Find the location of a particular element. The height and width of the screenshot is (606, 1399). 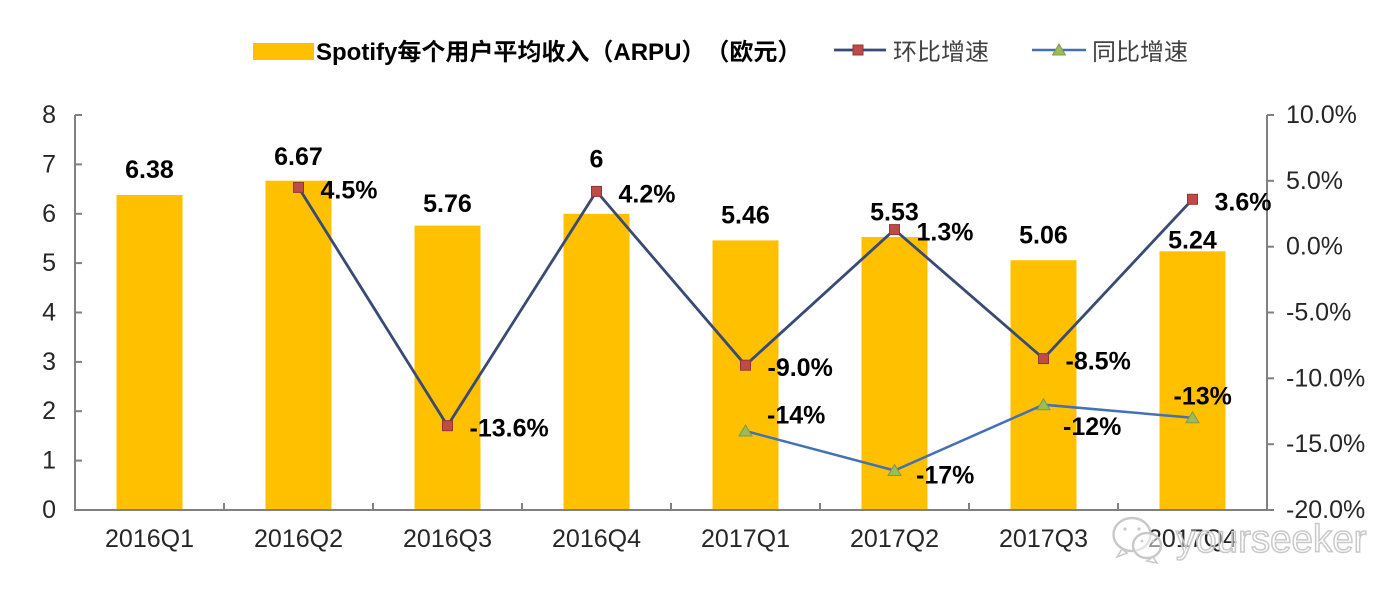

svg-text: 2017Q1 is located at coordinates (745, 539).